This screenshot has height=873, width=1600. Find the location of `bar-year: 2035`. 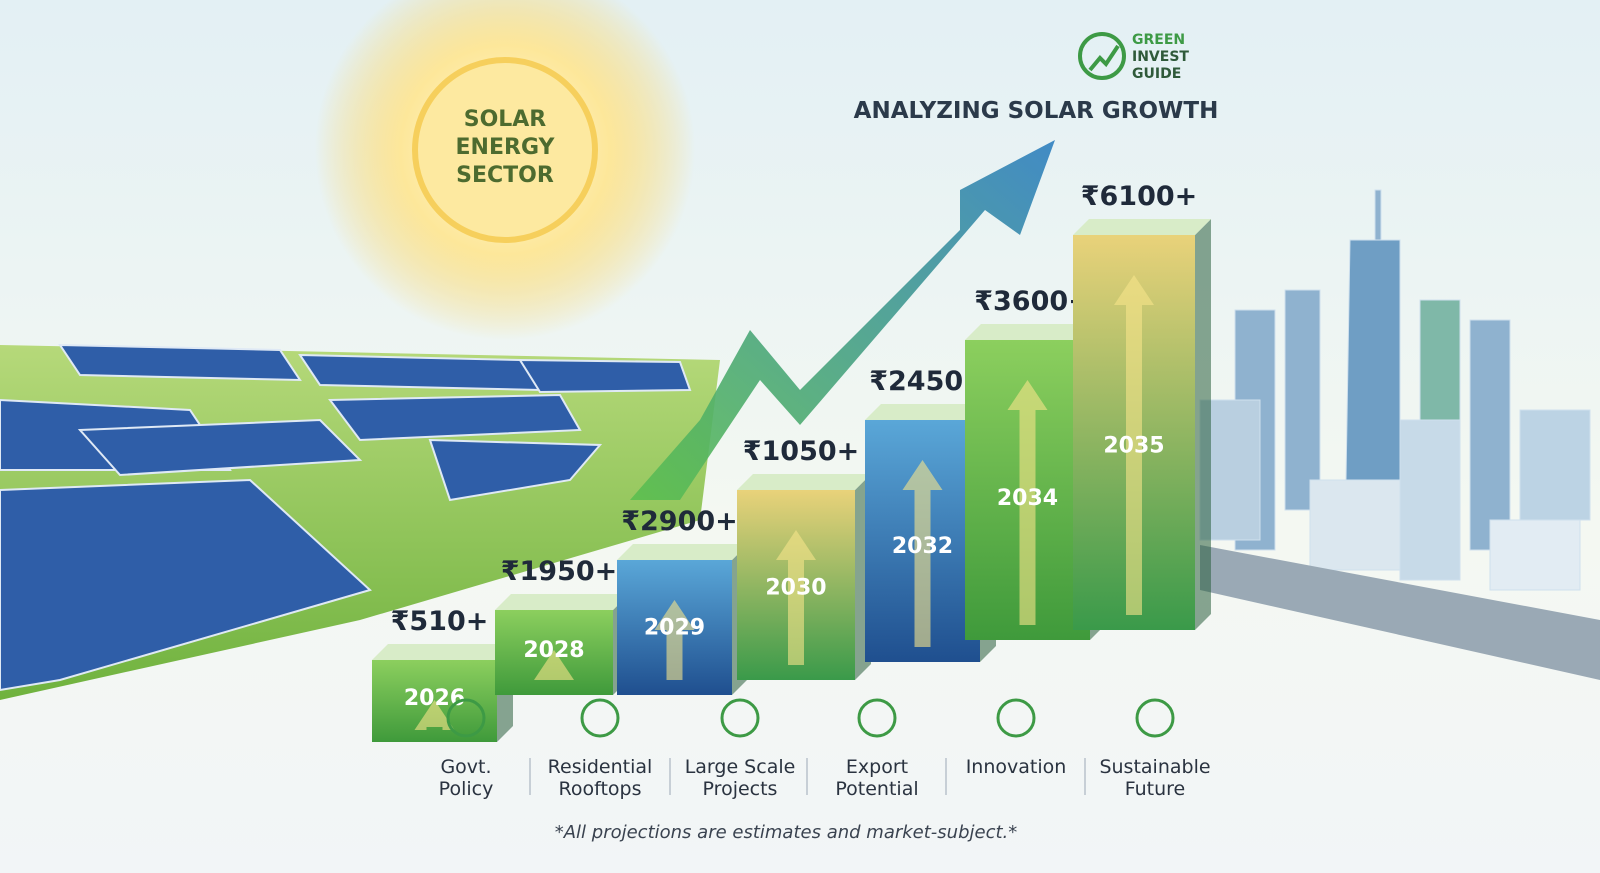

bar-year: 2035 is located at coordinates (1133, 445).